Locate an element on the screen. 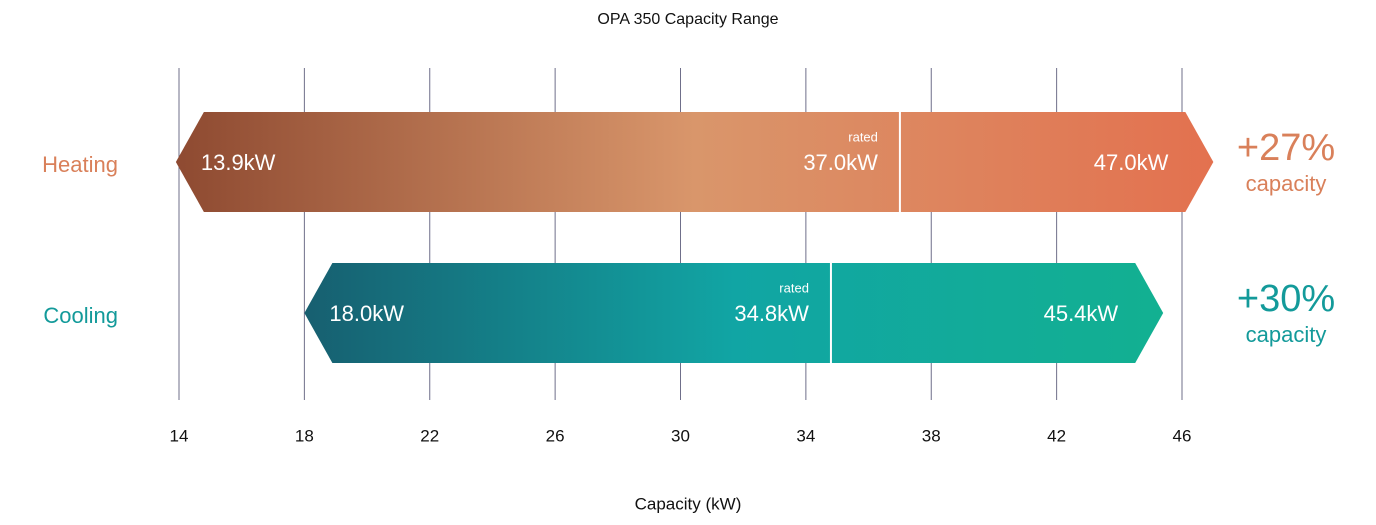 This screenshot has height=525, width=1376. x-tick-label: 14 is located at coordinates (179, 435).